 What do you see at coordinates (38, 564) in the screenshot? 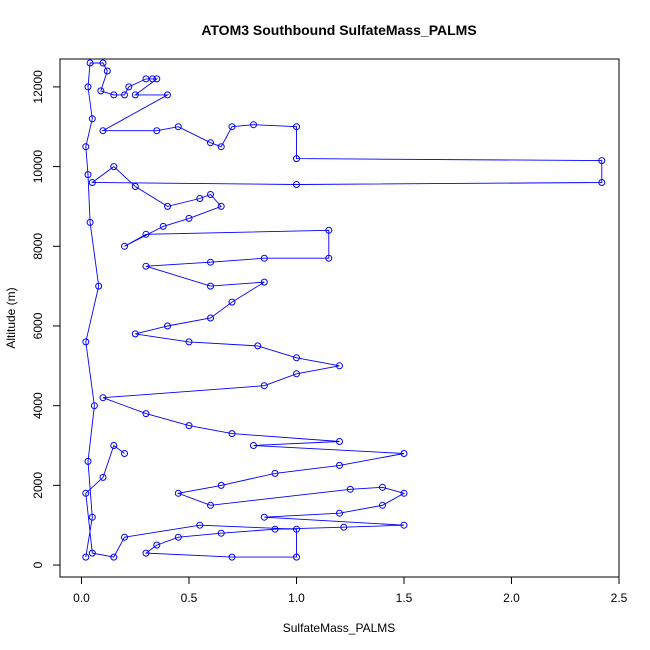
I see `y-tick-label: 0` at bounding box center [38, 564].